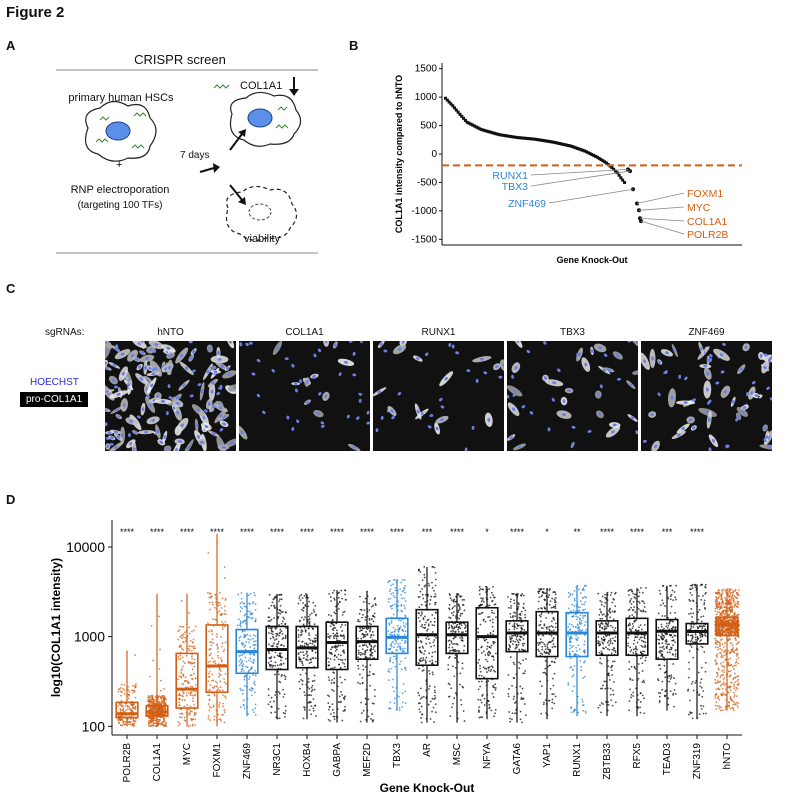 The width and height of the screenshot is (785, 800). Describe the element at coordinates (217, 760) in the screenshot. I see `category-label: FOXM1` at that location.